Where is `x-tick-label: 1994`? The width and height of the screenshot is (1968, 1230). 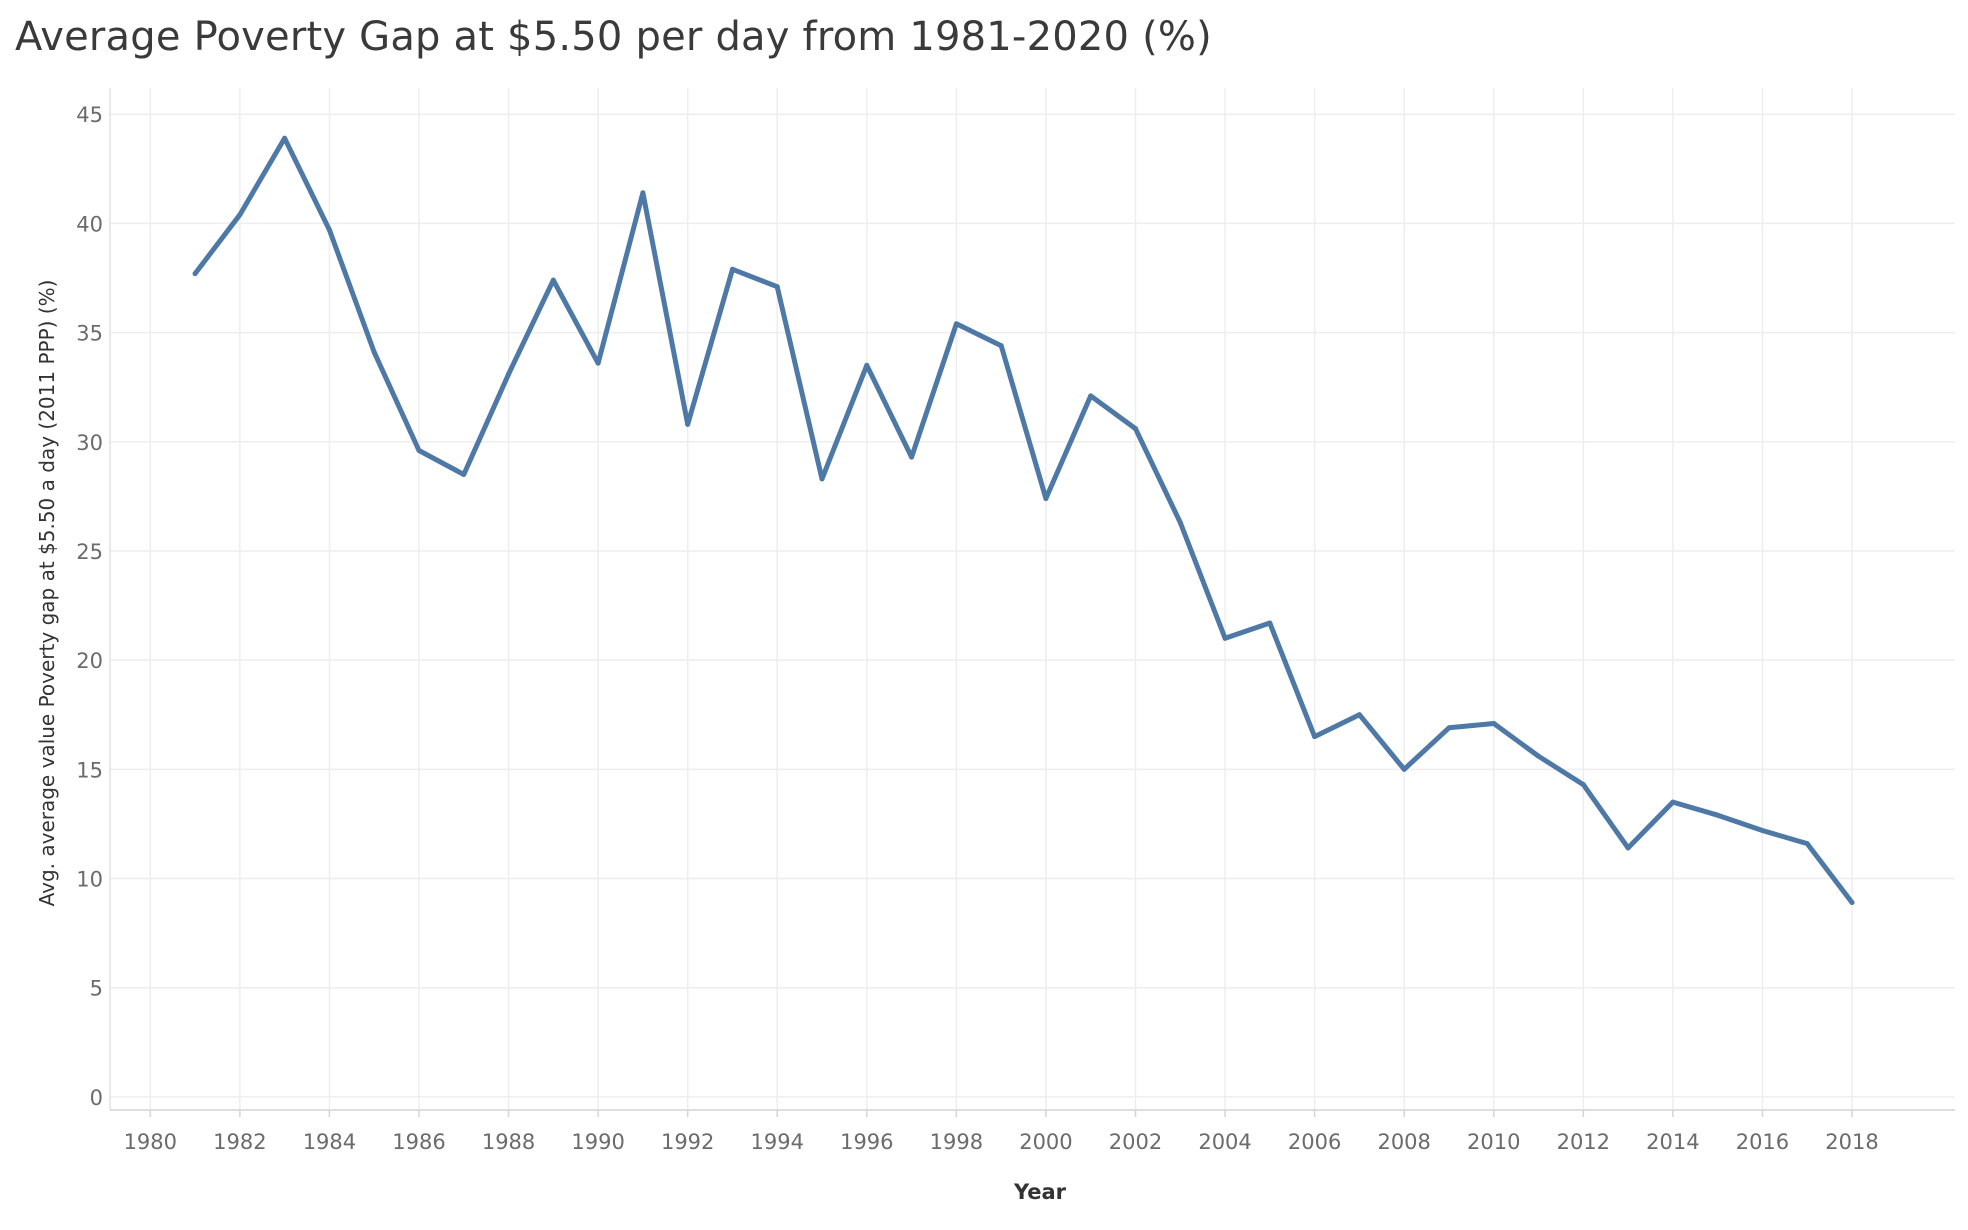
x-tick-label: 1994 is located at coordinates (777, 1142).